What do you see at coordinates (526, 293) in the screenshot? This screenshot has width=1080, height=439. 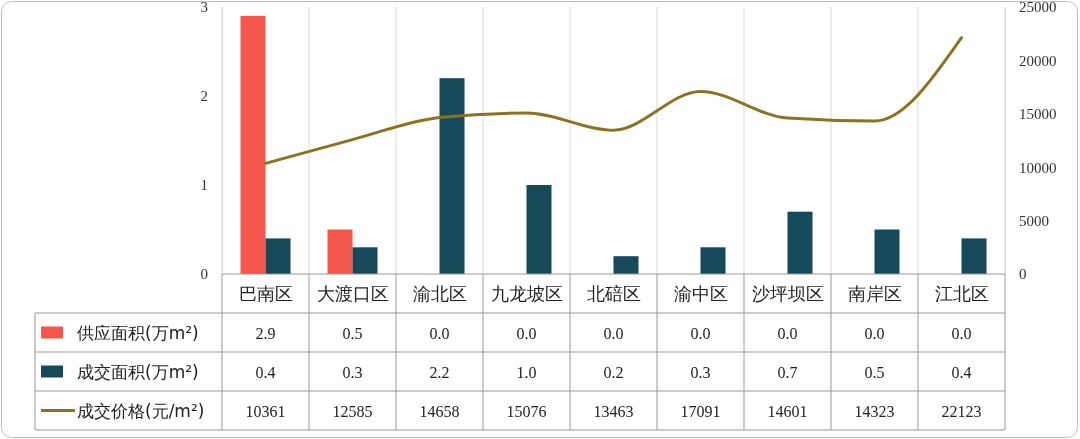 I see `x-tick-label: 九龙坡区` at bounding box center [526, 293].